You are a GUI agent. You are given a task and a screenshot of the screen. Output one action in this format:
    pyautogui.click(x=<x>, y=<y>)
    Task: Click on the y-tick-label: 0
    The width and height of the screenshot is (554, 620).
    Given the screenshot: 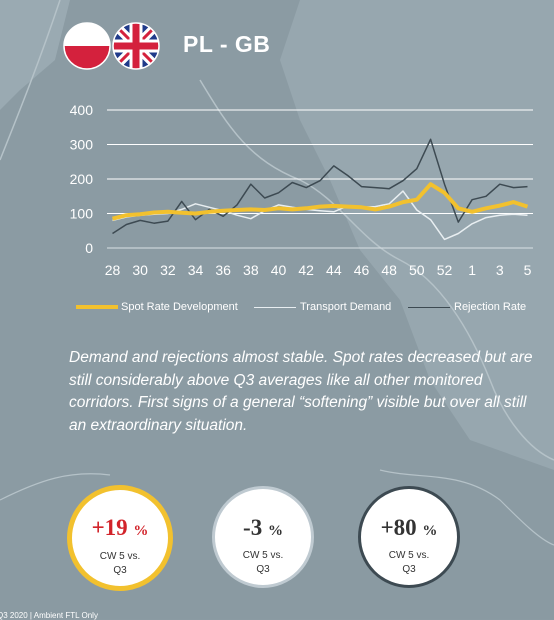 What is the action you would take?
    pyautogui.click(x=89, y=248)
    